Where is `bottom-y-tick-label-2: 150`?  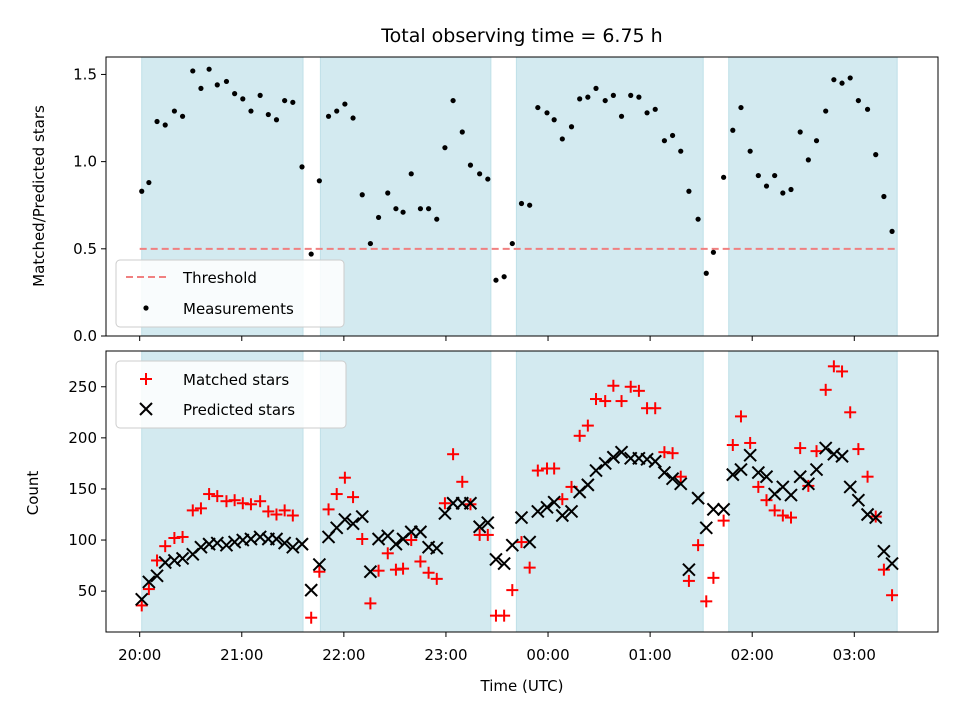
bottom-y-tick-label-2: 150 is located at coordinates (82, 489).